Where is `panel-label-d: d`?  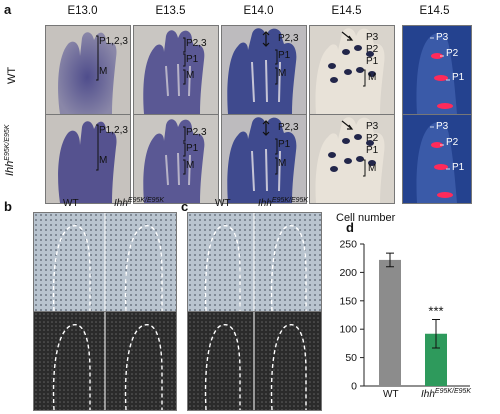
panel-label-d: d is located at coordinates (350, 227).